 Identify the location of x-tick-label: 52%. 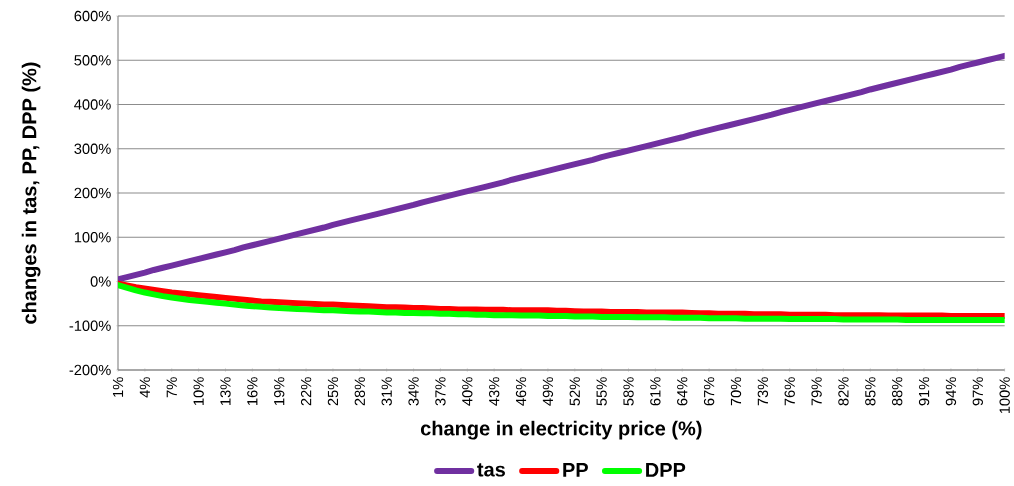
(574, 391).